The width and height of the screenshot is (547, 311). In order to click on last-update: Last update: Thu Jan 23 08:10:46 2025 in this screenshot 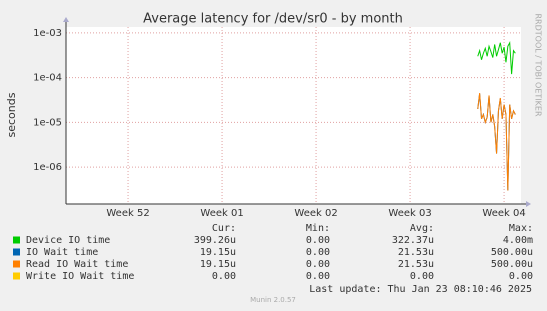, I will do `click(420, 289)`.